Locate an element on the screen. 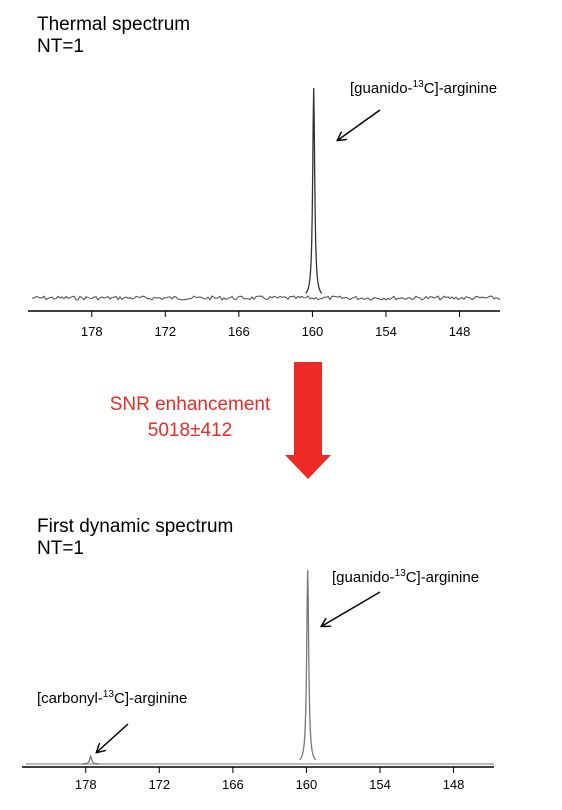  annotation: [carbonyl-13C]-arginine is located at coordinates (112, 698).